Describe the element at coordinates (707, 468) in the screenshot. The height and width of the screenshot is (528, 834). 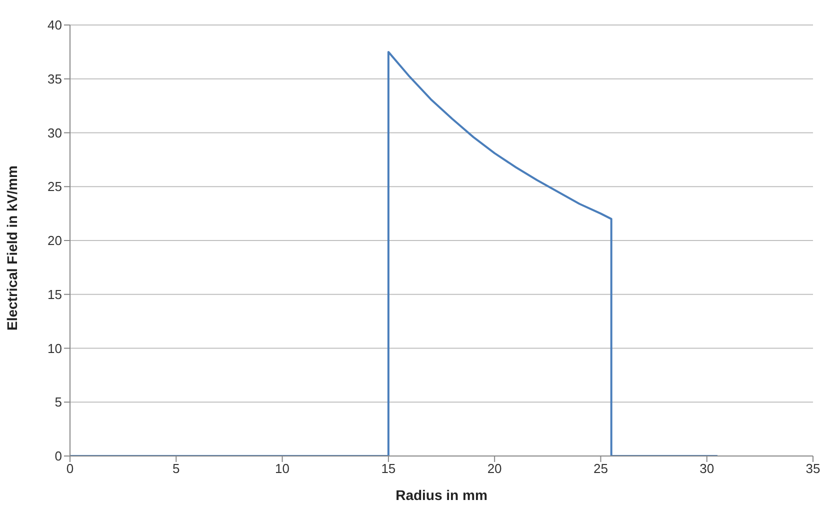
I see `x-tick-label: 30` at that location.